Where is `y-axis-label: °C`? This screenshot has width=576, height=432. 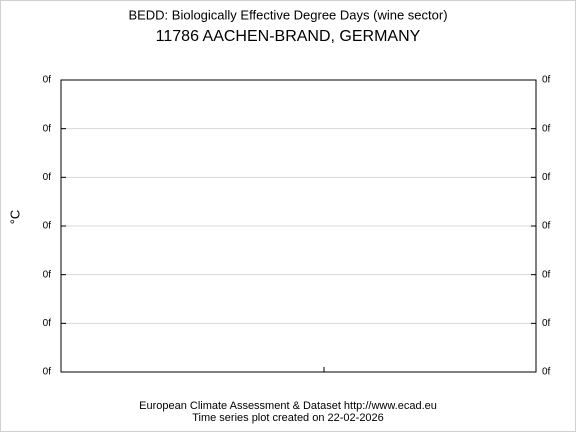
y-axis-label: °C is located at coordinates (14, 217).